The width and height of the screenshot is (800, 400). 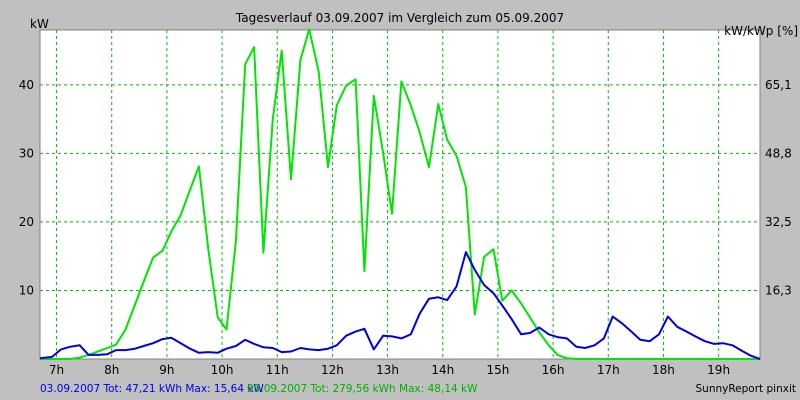 What do you see at coordinates (277, 370) in the screenshot?
I see `x-tick-label: 11h` at bounding box center [277, 370].